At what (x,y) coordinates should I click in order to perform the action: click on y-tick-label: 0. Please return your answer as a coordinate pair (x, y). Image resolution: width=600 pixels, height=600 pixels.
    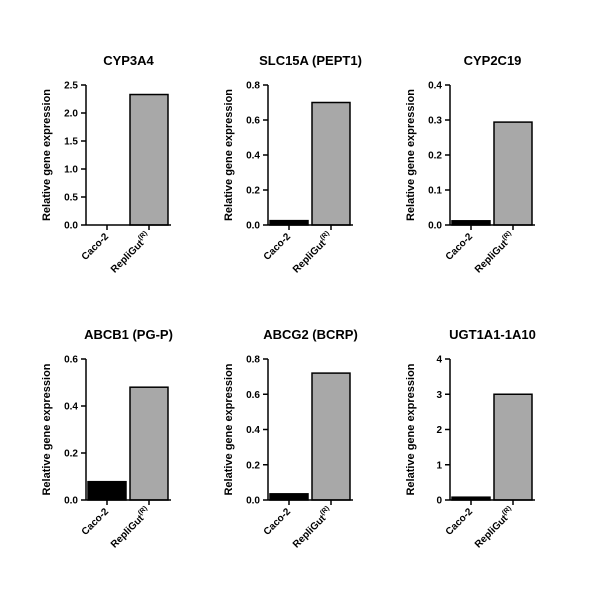
    Looking at the image, I should click on (439, 501).